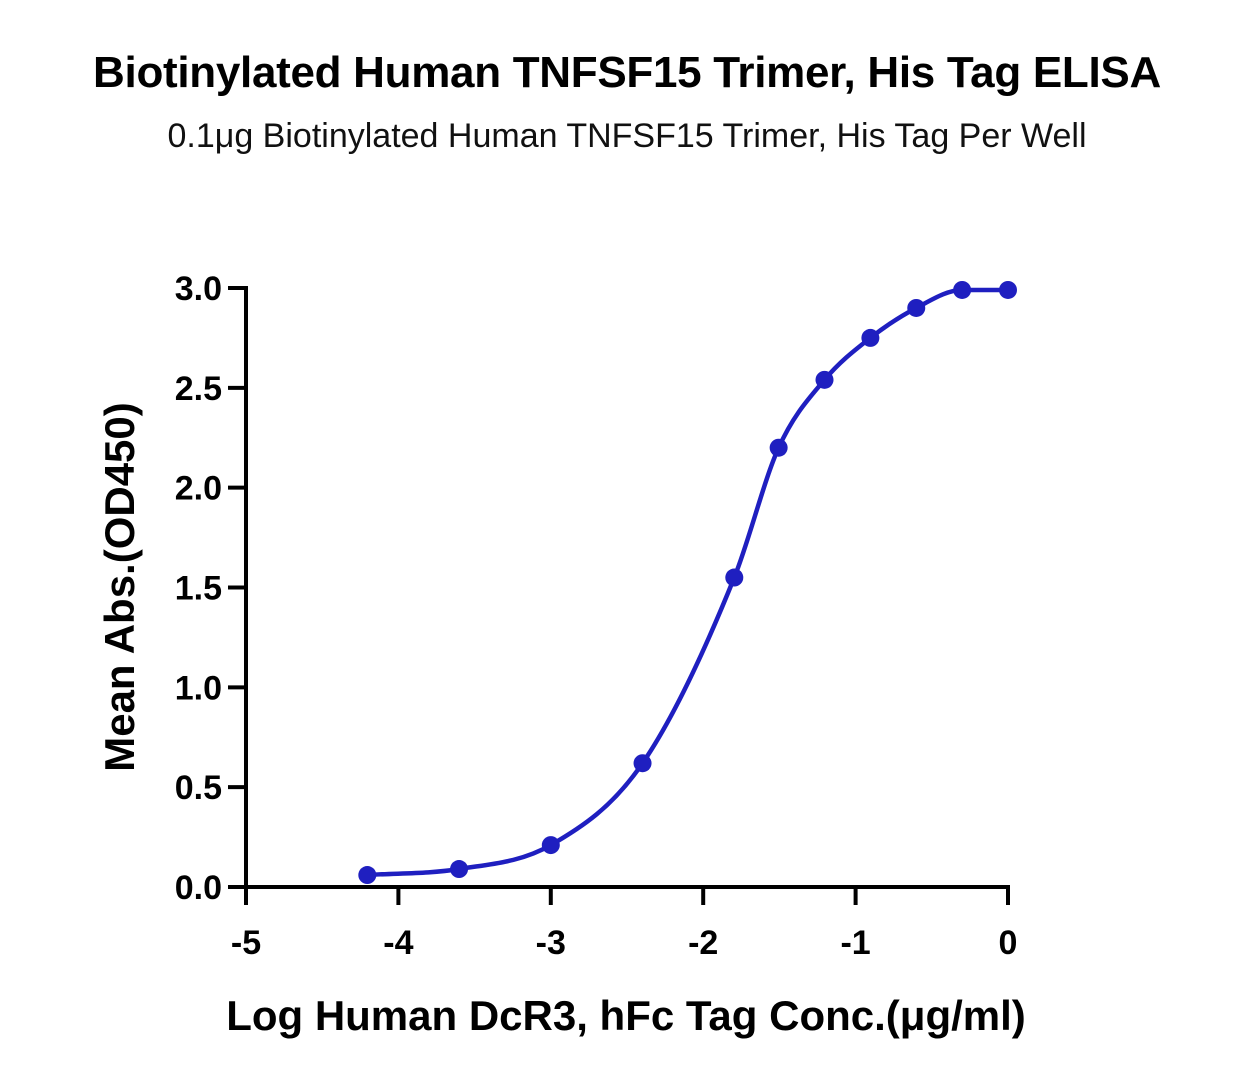 The image size is (1254, 1086). What do you see at coordinates (198, 589) in the screenshot?
I see `y-tick-label: 1.5` at bounding box center [198, 589].